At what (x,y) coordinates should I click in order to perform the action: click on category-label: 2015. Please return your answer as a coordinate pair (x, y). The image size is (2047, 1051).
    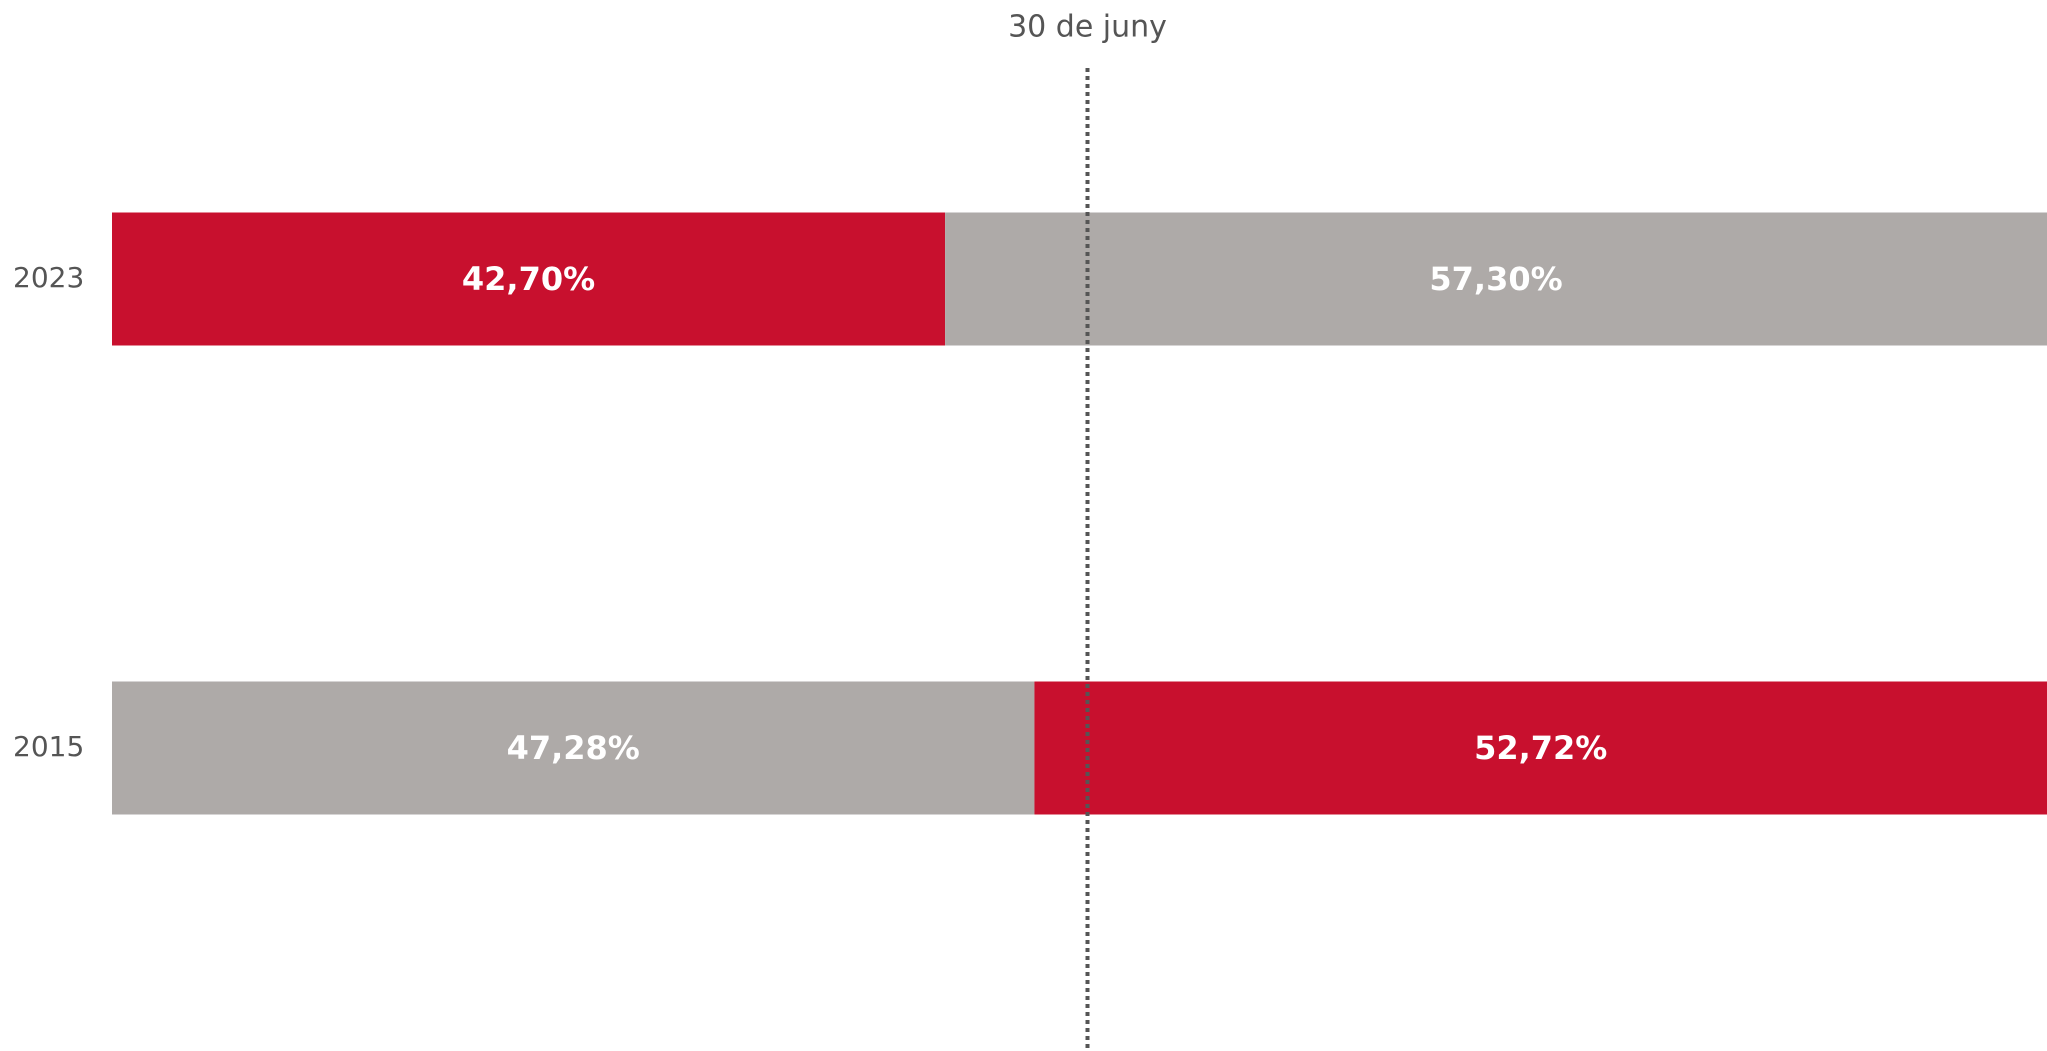
    Looking at the image, I should click on (48, 746).